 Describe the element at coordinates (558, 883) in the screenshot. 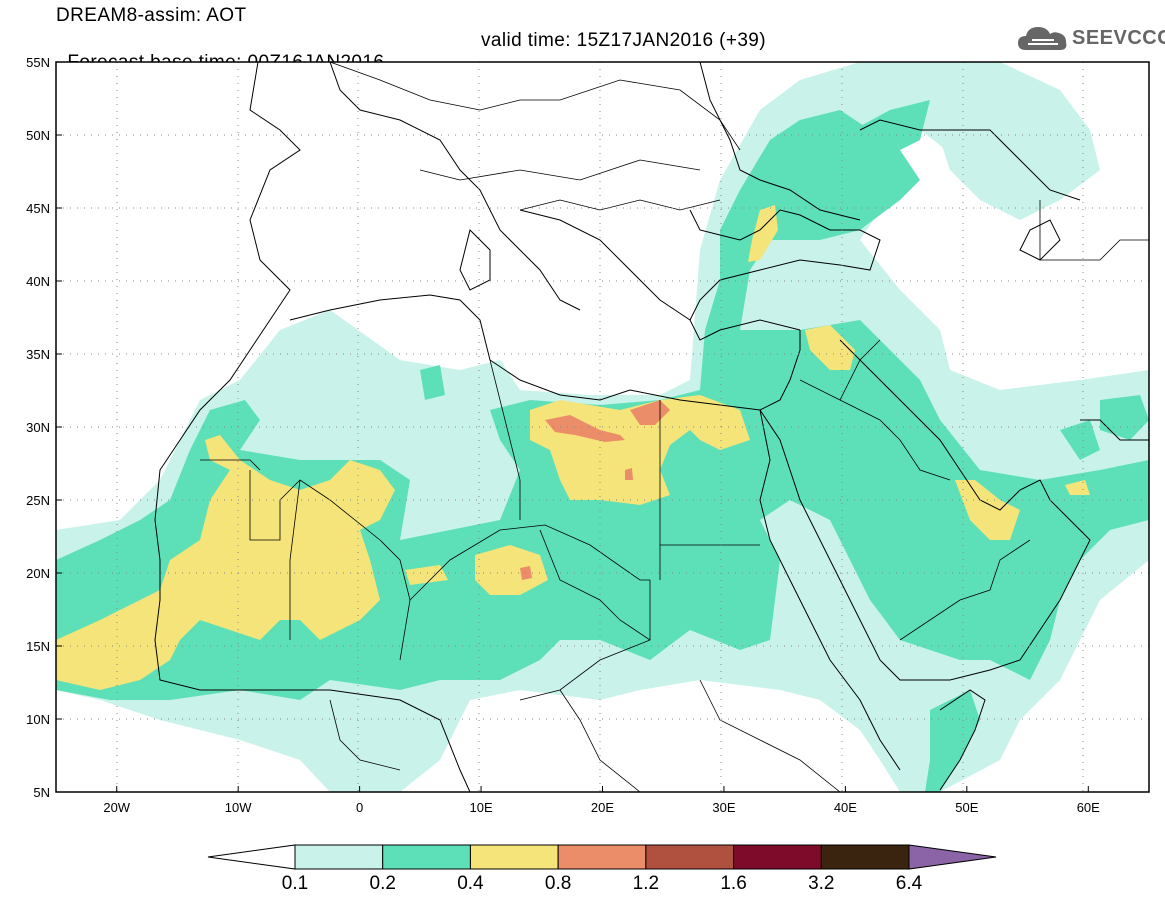

I see `legend-label: 0.8` at that location.